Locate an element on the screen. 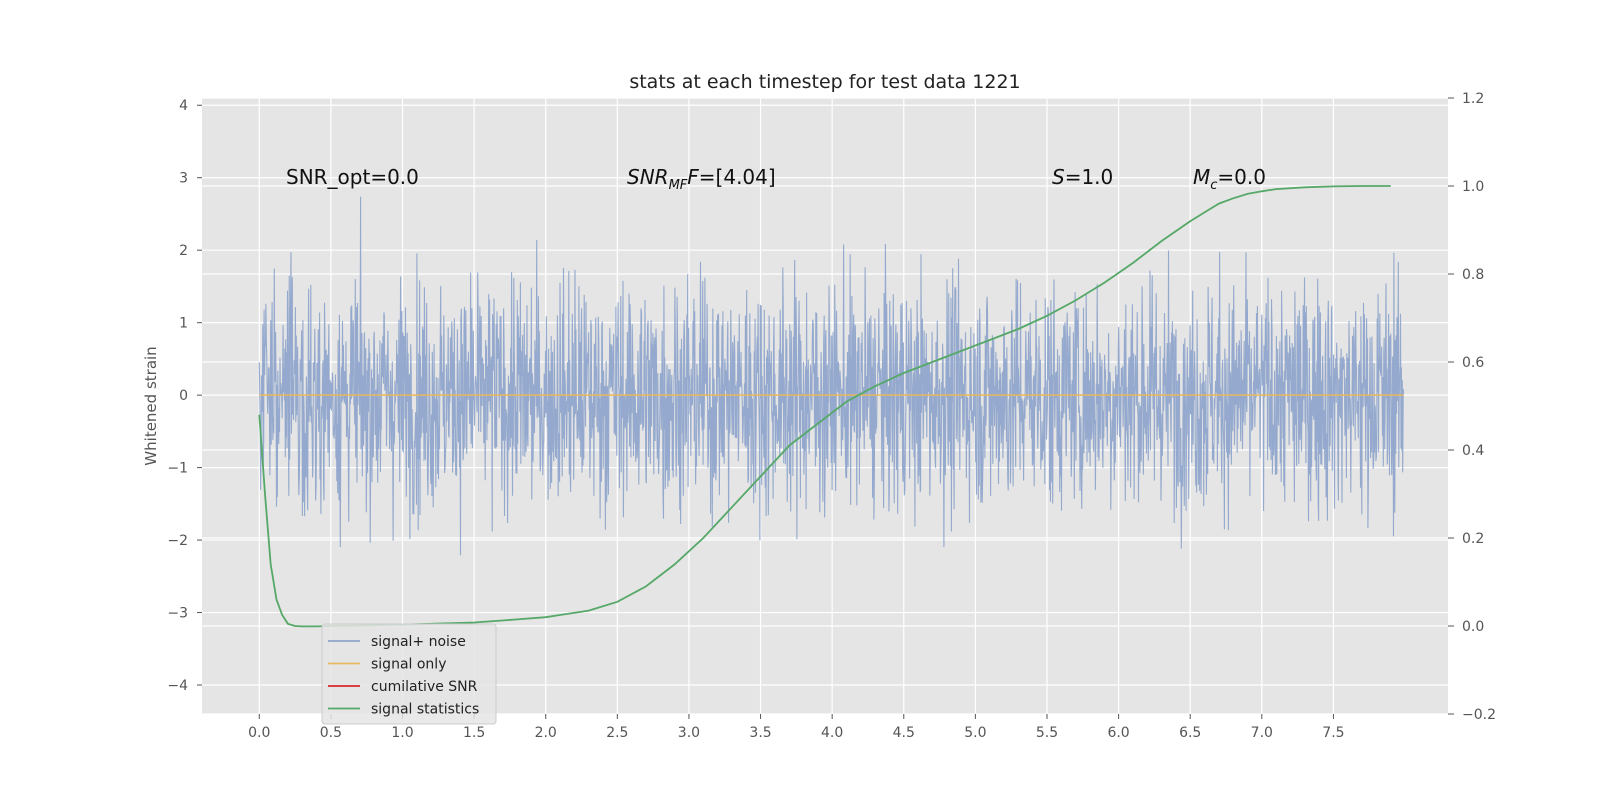  right-y-tick-label: 0.6 is located at coordinates (1473, 363).